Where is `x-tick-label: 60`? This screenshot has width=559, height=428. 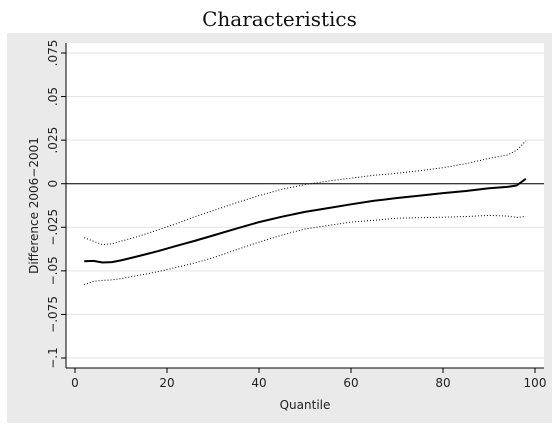
x-tick-label: 60 is located at coordinates (350, 383).